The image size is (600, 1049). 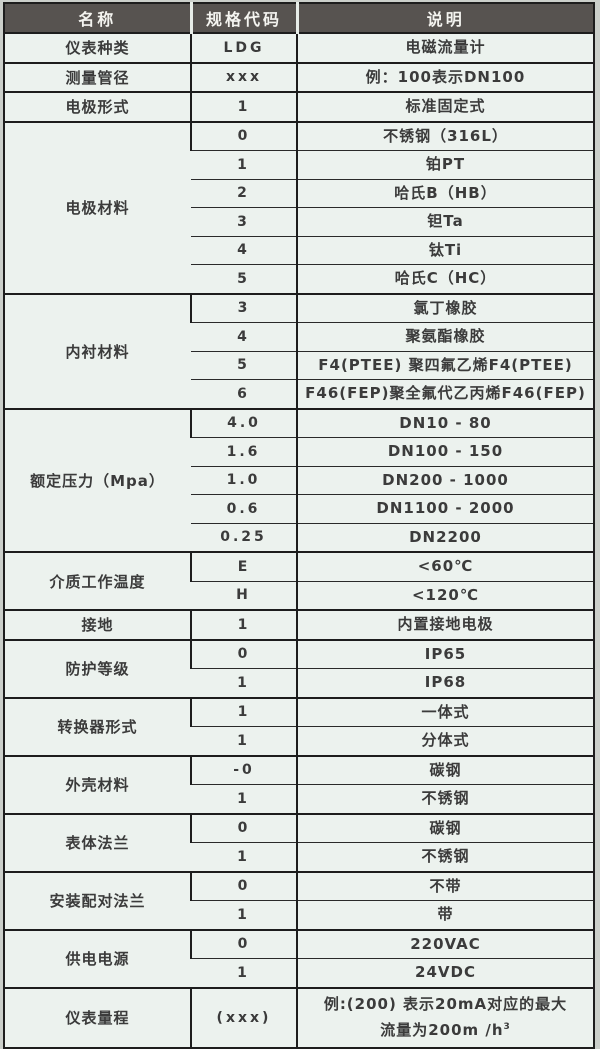 What do you see at coordinates (243, 47) in the screenshot?
I see `code-cell: LDG` at bounding box center [243, 47].